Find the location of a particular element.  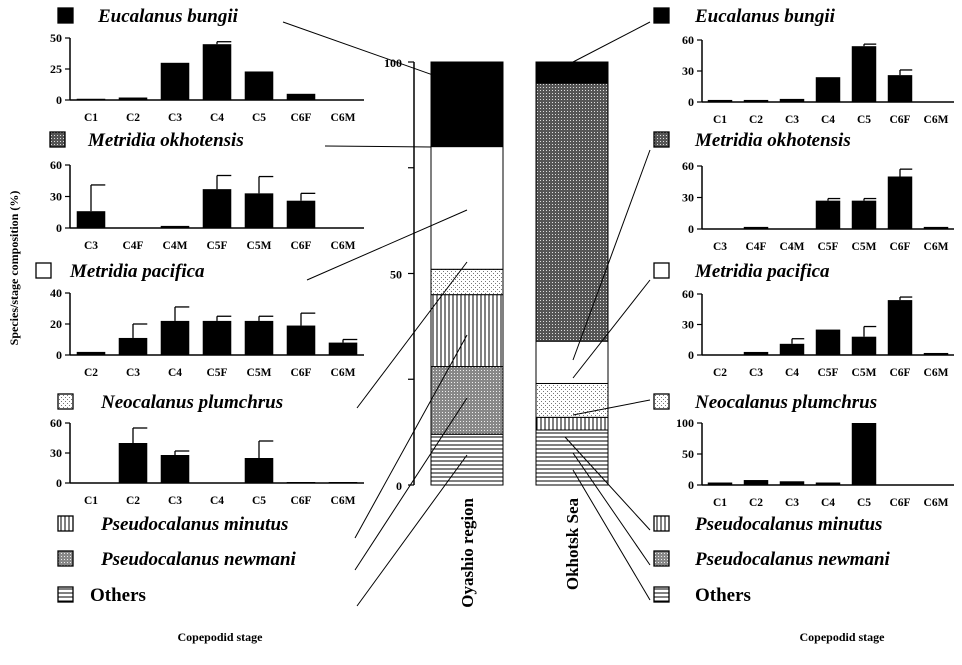

composition-tick-label: 50 is located at coordinates (396, 275).